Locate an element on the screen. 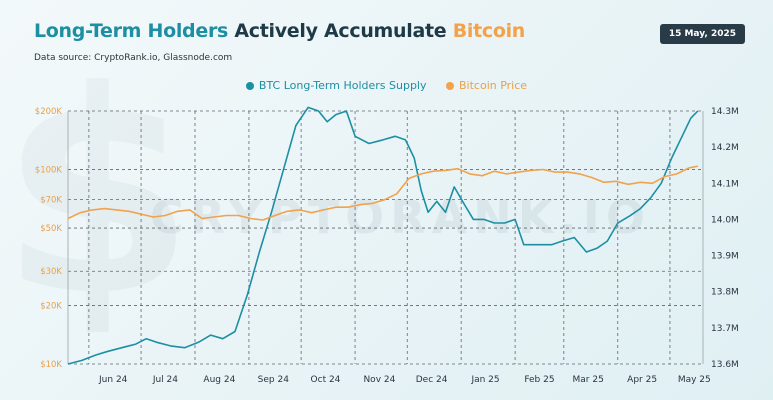  x-tick-label: Jun 24 is located at coordinates (113, 380).